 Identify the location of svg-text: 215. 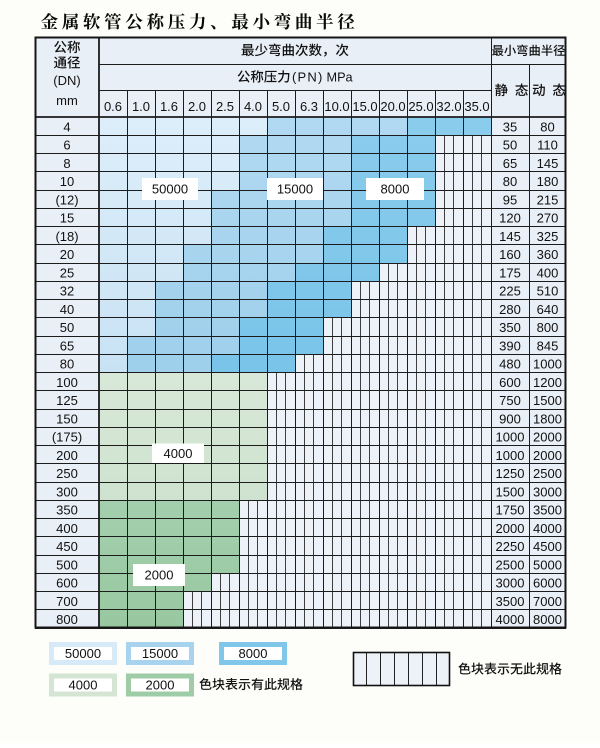
(548, 199).